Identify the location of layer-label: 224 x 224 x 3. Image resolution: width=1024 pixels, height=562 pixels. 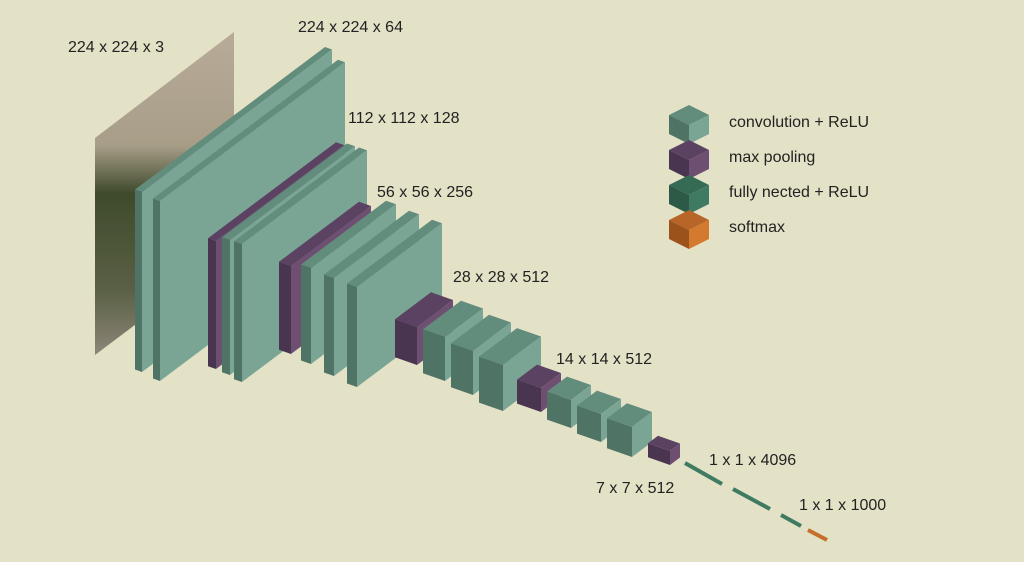
(116, 47).